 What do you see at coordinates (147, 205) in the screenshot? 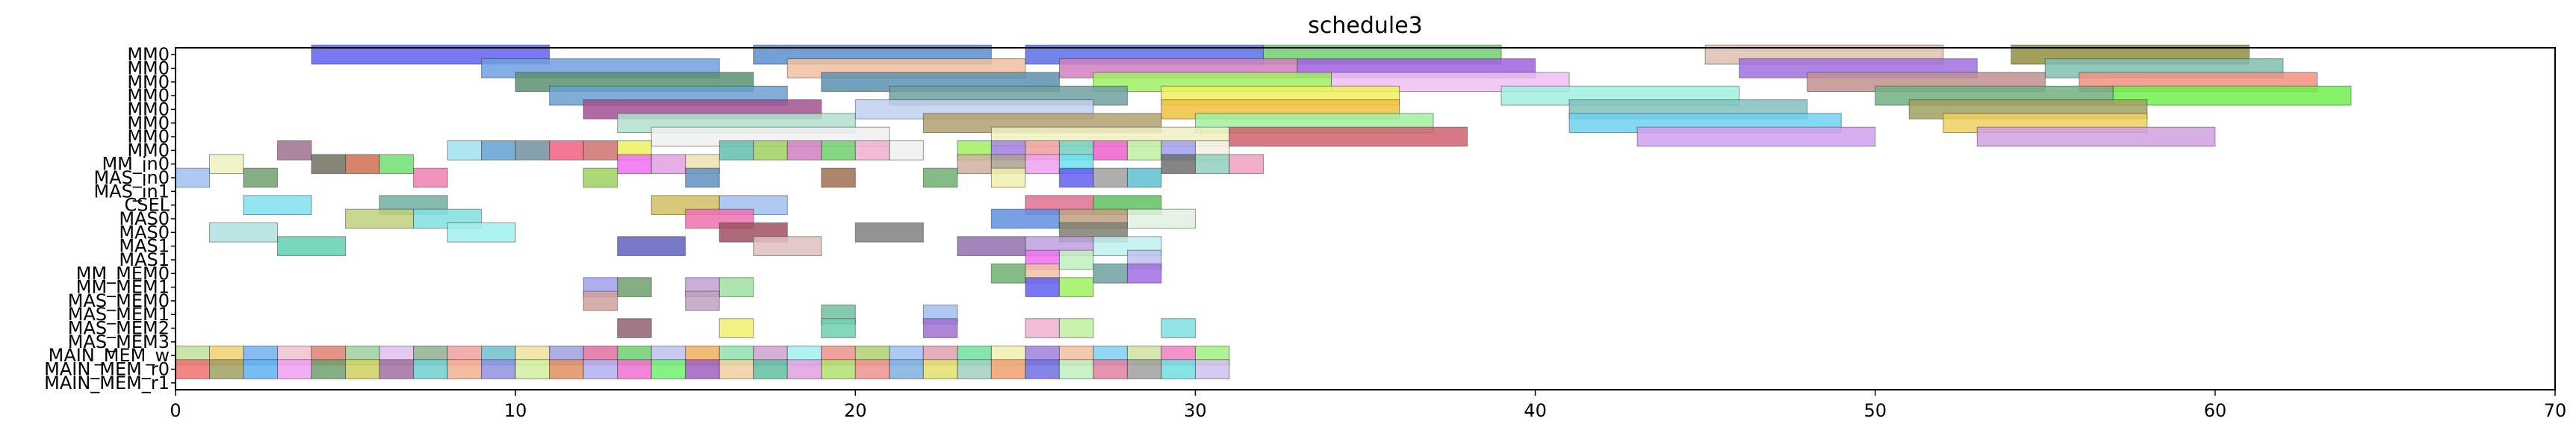
I see `row-label: CSEL` at bounding box center [147, 205].